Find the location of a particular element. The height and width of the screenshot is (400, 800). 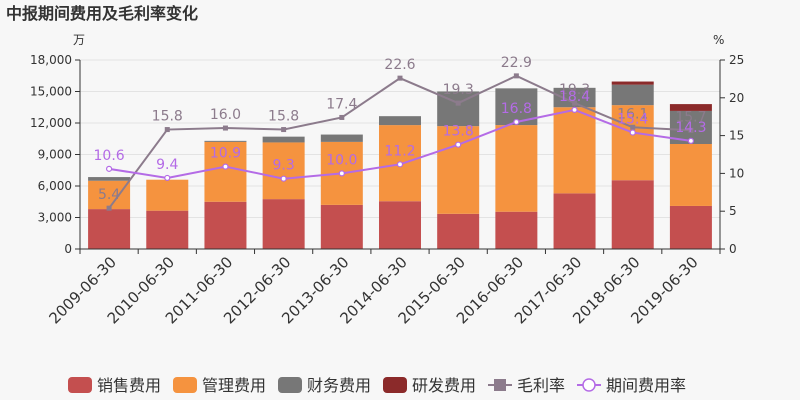

legend-label: 管理费用 is located at coordinates (234, 385).